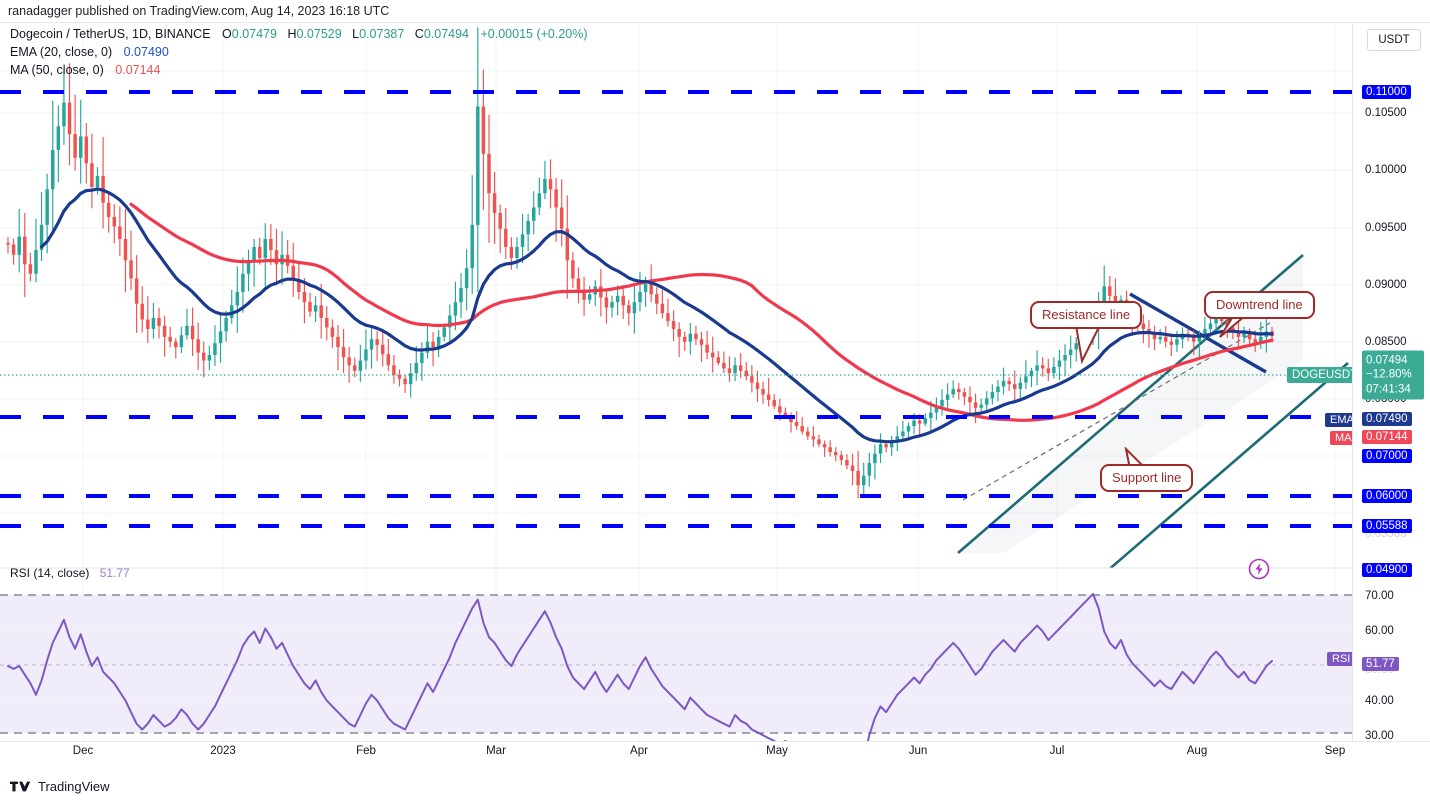 The height and width of the screenshot is (810, 1430). What do you see at coordinates (1387, 496) in the screenshot?
I see `price-badge-006000: 0.06000` at bounding box center [1387, 496].